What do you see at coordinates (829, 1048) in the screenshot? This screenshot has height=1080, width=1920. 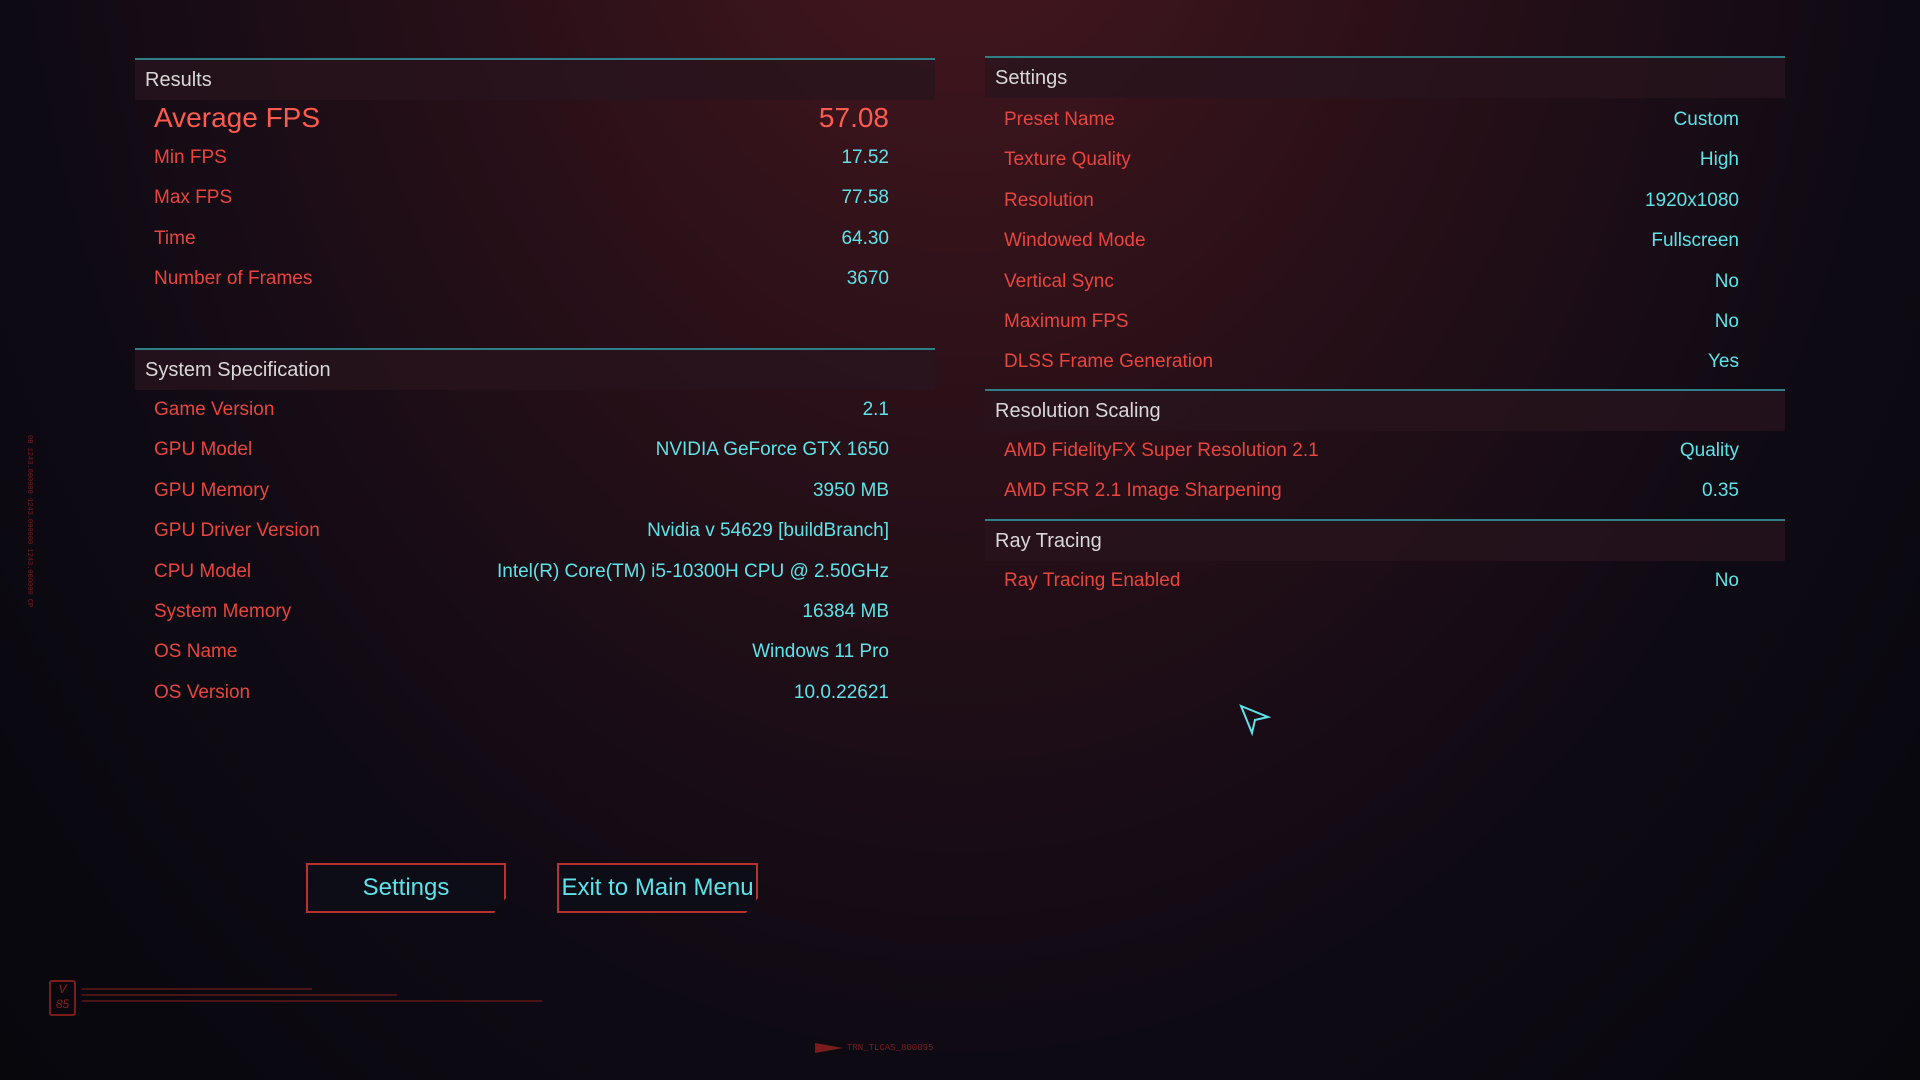 I see `arrow-marker-icon` at bounding box center [829, 1048].